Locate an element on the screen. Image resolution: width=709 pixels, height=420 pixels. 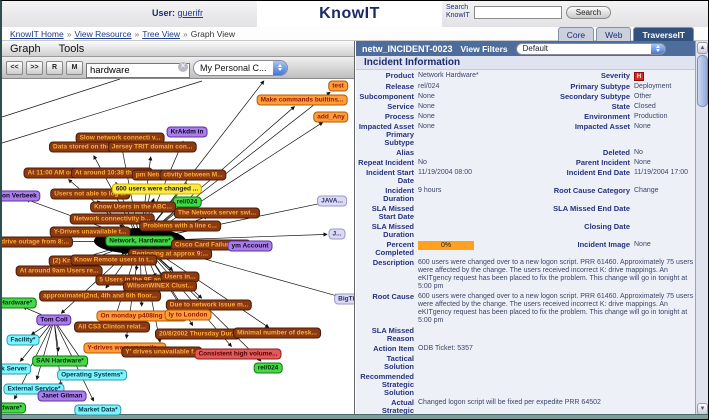
graph-search-input is located at coordinates (138, 70).